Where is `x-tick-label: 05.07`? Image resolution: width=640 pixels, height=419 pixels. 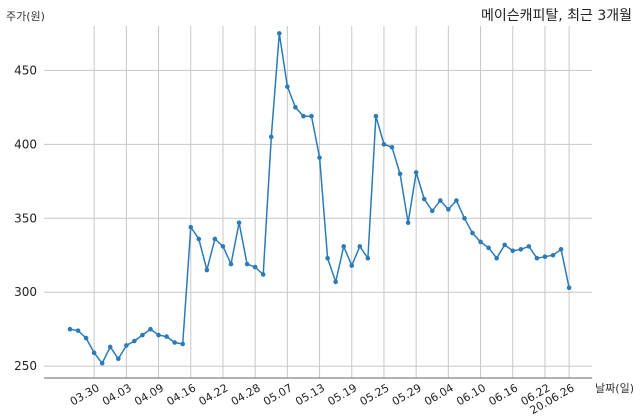
x-tick-label: 05.07 is located at coordinates (278, 394).